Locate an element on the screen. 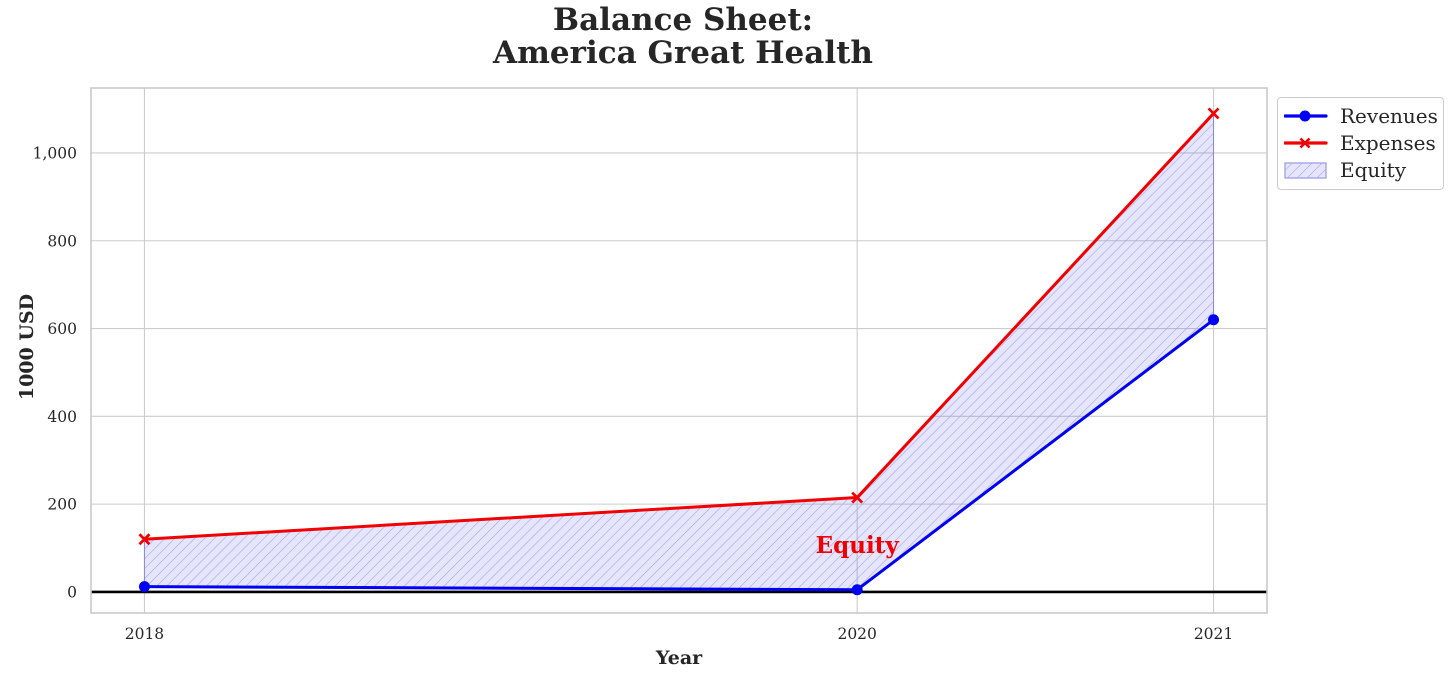  legend-label: Revenues is located at coordinates (1389, 115).